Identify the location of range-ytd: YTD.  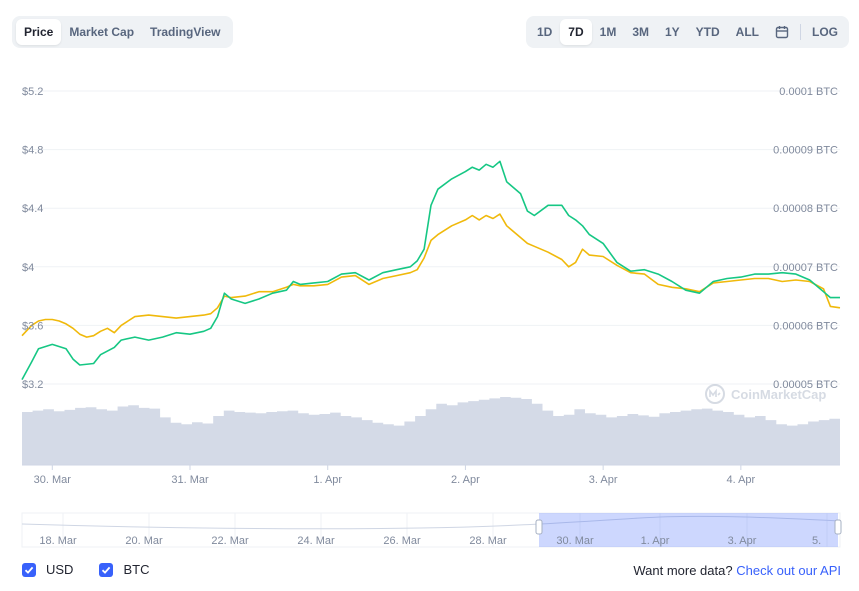
(707, 32).